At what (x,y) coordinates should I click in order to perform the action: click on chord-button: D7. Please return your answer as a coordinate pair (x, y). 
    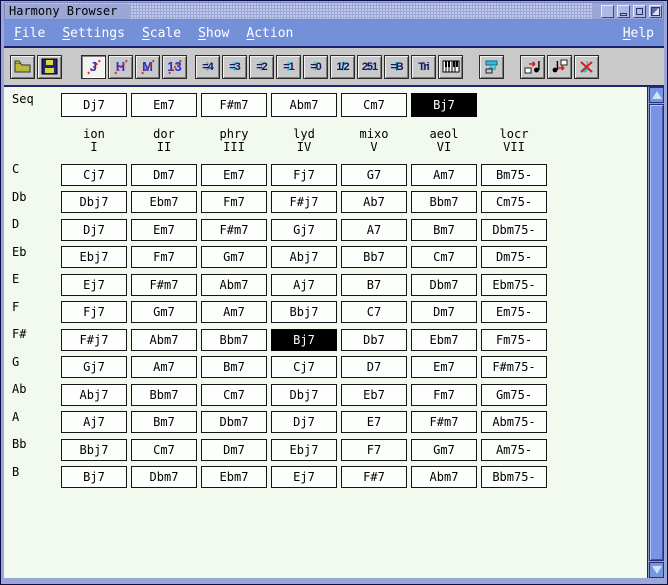
    Looking at the image, I should click on (374, 367).